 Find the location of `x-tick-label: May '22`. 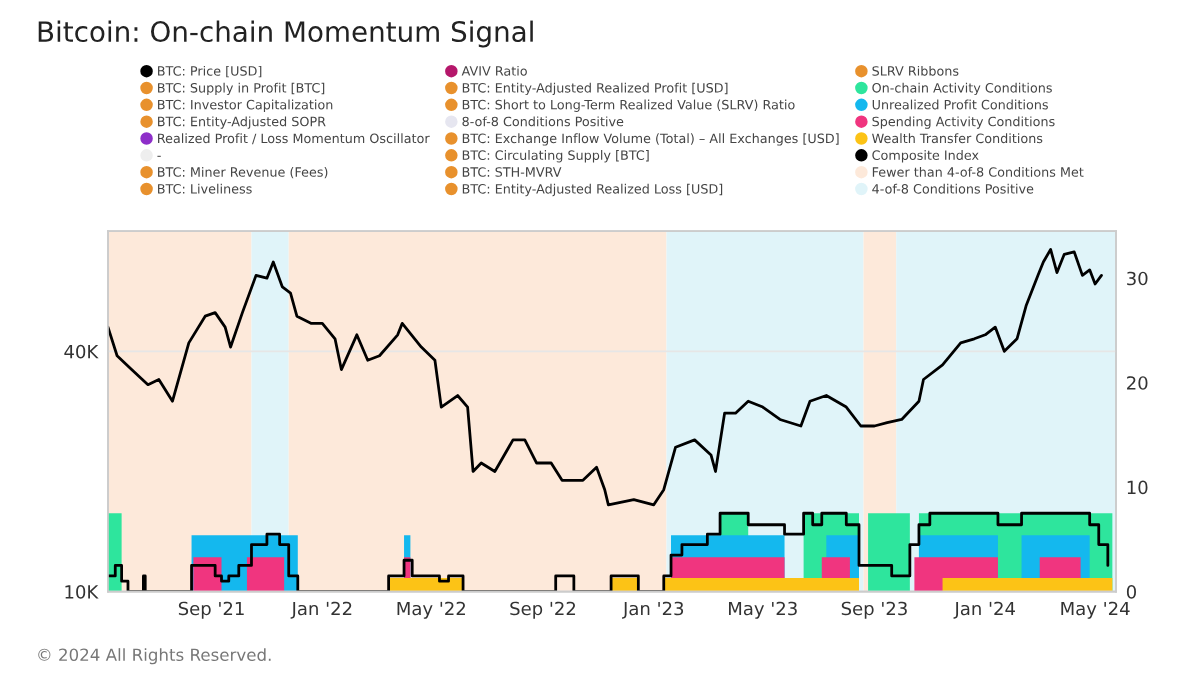

x-tick-label: May '22 is located at coordinates (431, 610).